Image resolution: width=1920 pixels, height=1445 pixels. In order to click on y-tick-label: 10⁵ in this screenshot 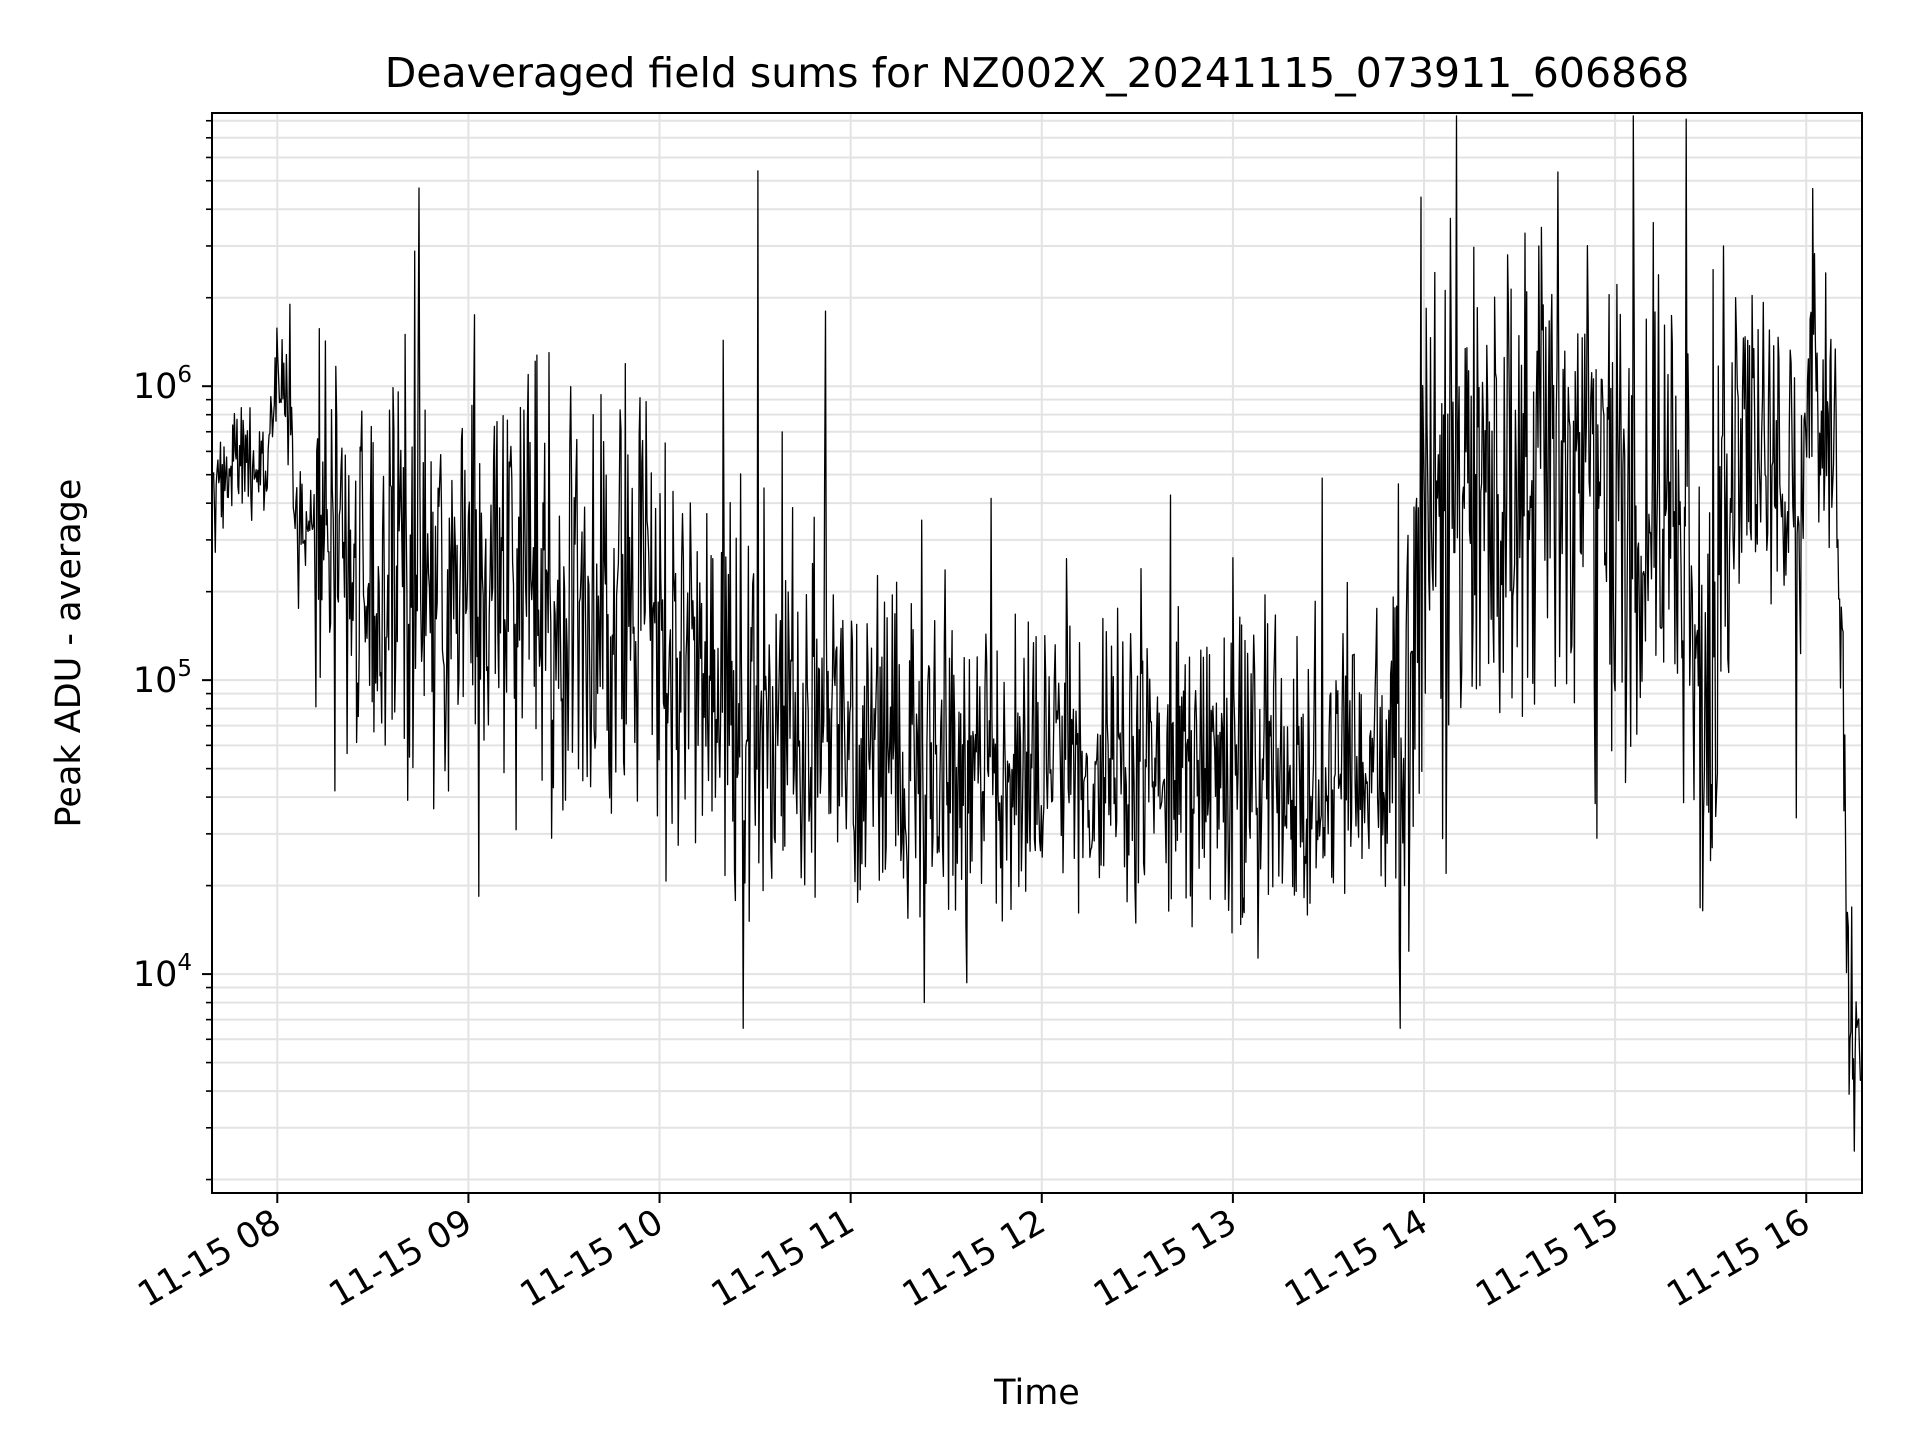, I will do `click(162, 678)`.